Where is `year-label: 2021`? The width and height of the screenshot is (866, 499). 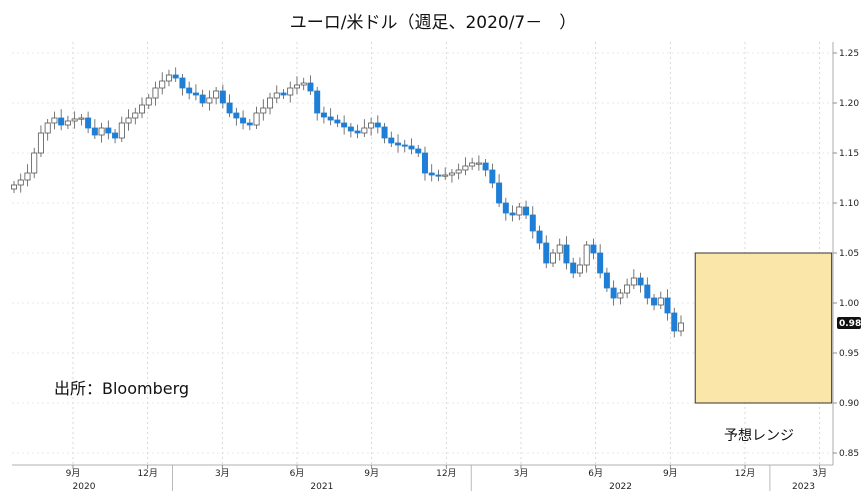 year-label: 2021 is located at coordinates (321, 487).